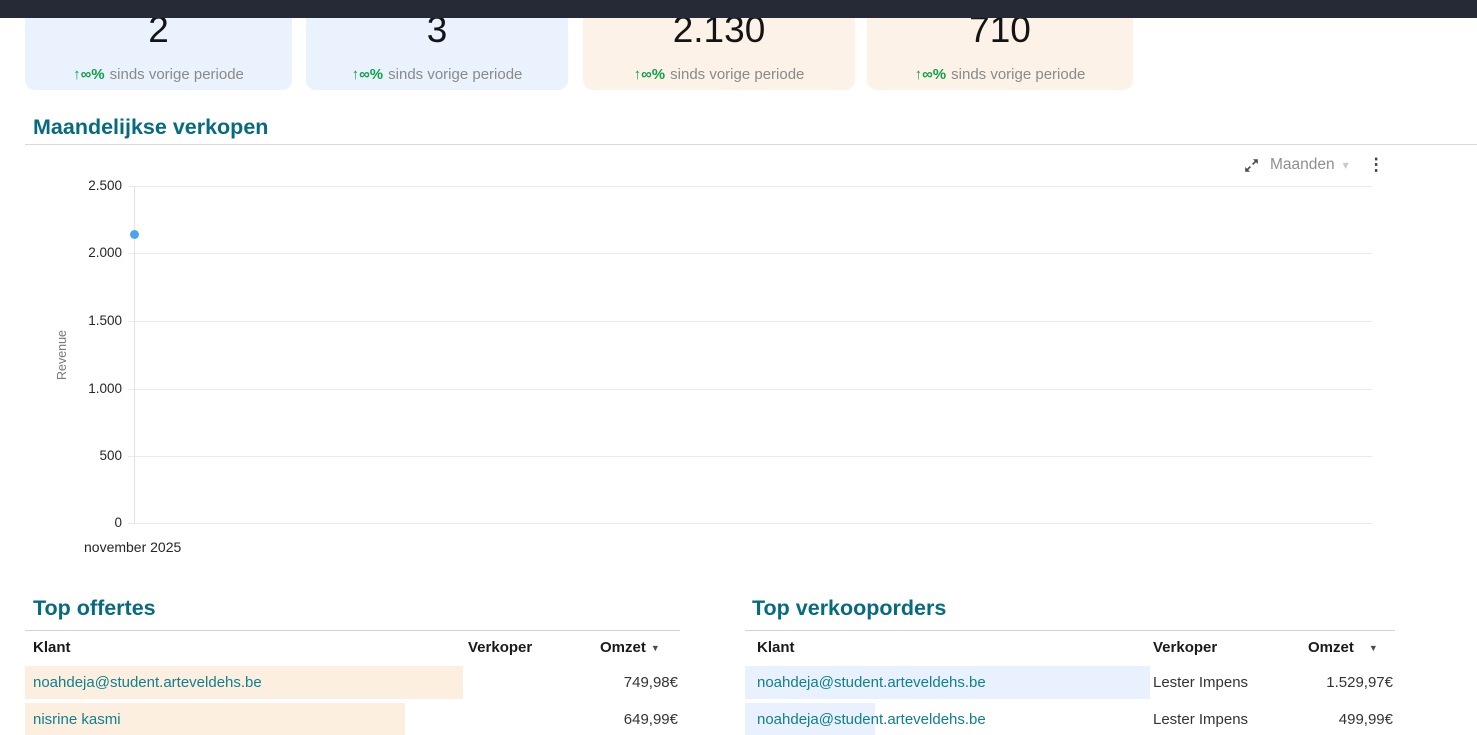  Describe the element at coordinates (105, 320) in the screenshot. I see `y-tick-label: 1.500` at that location.